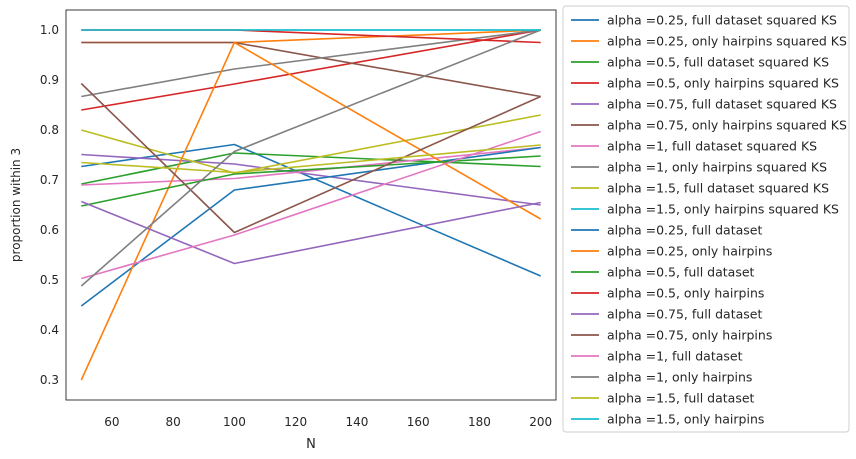 This screenshot has width=856, height=459. Describe the element at coordinates (722, 20) in the screenshot. I see `legend-label: alpha =0.25, full dataset squared KS` at that location.